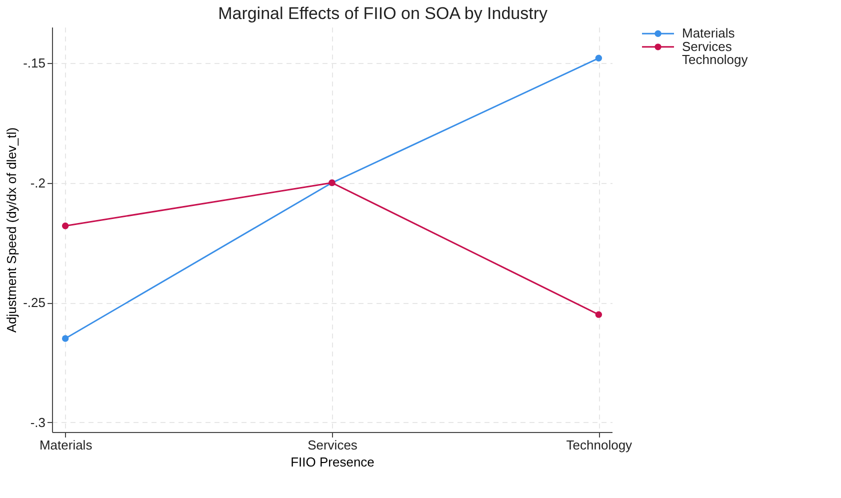 Image resolution: width=841 pixels, height=498 pixels. I want to click on x-tick-label: Technology, so click(599, 445).